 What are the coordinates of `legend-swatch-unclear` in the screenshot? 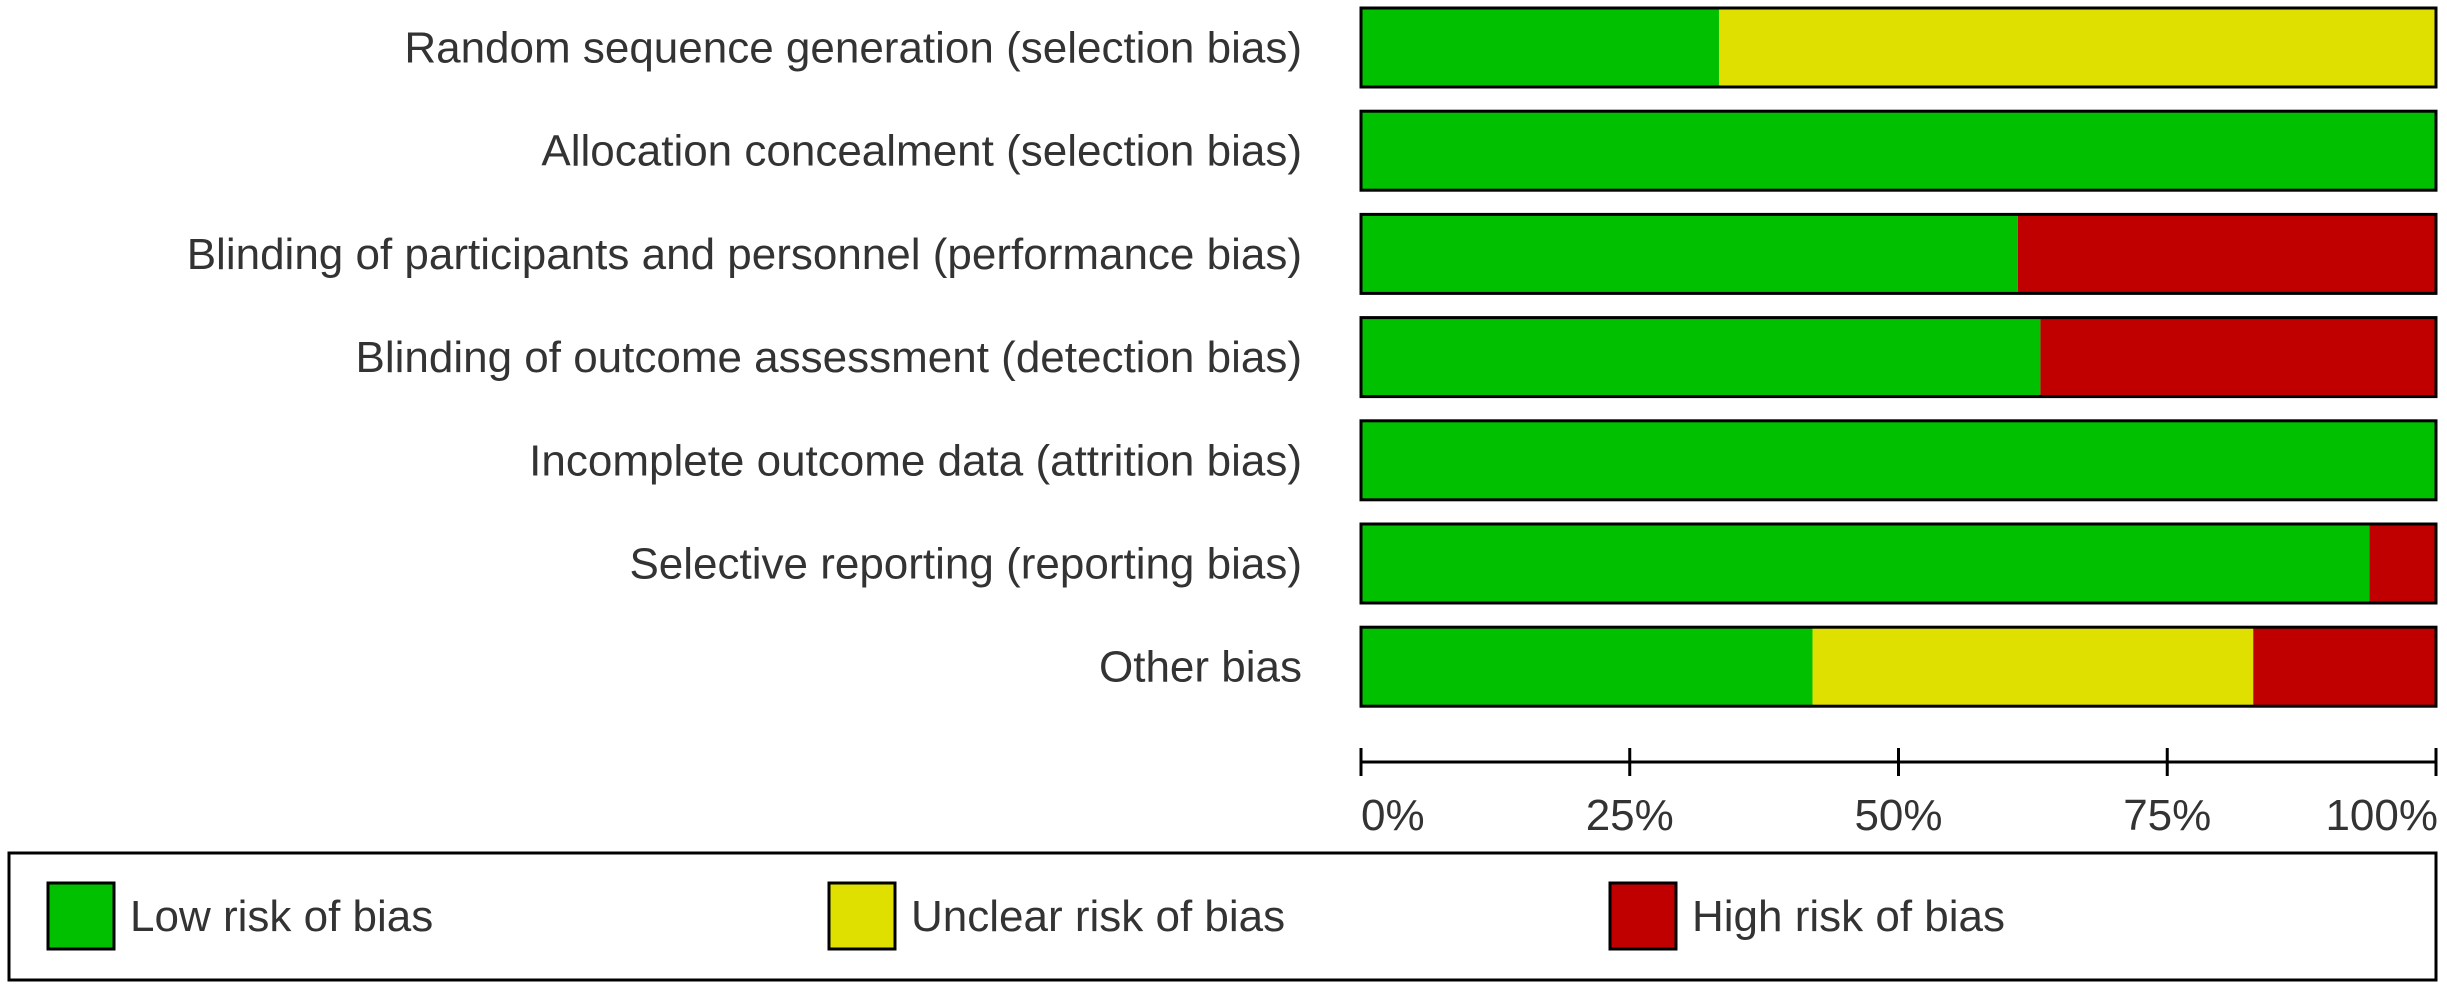 It's located at (862, 916).